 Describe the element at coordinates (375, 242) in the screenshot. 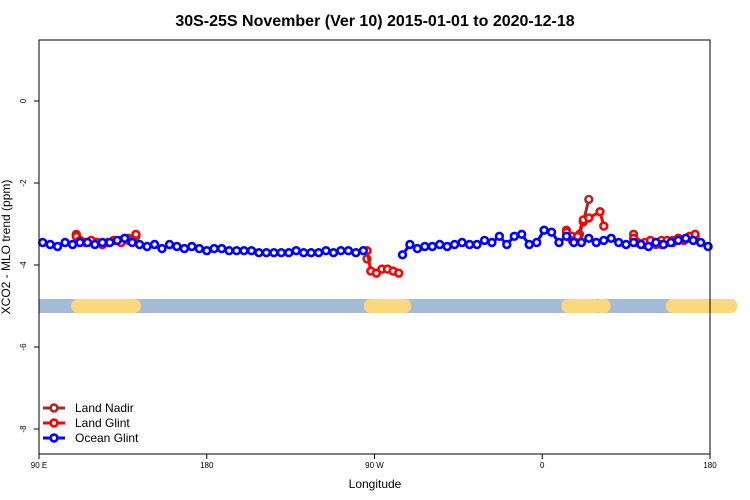

I see `series-ocean-glint` at that location.